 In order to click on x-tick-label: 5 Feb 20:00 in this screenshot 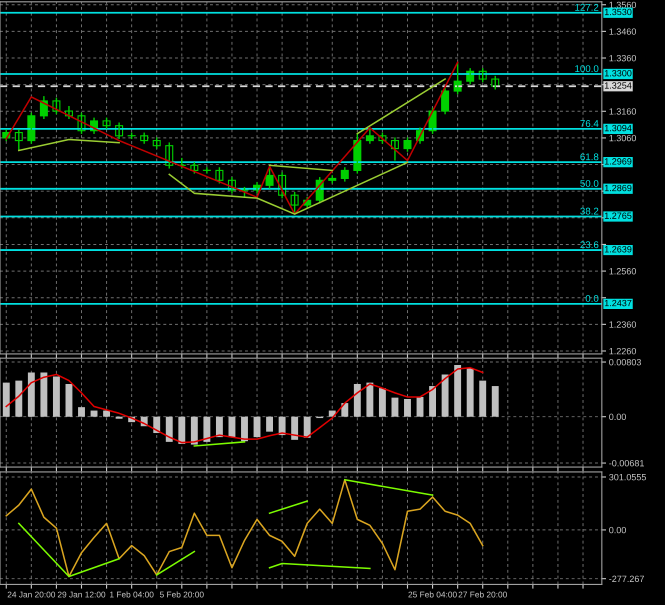, I will do `click(182, 594)`.